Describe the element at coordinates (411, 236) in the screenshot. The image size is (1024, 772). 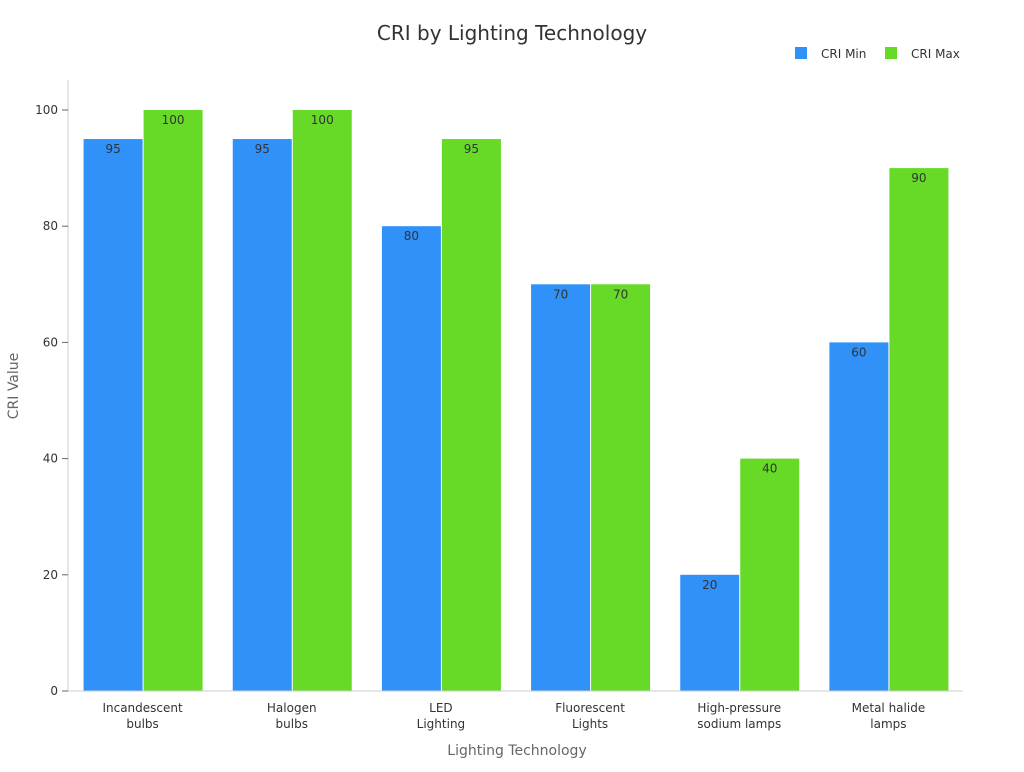
I see `data-label: 80` at that location.